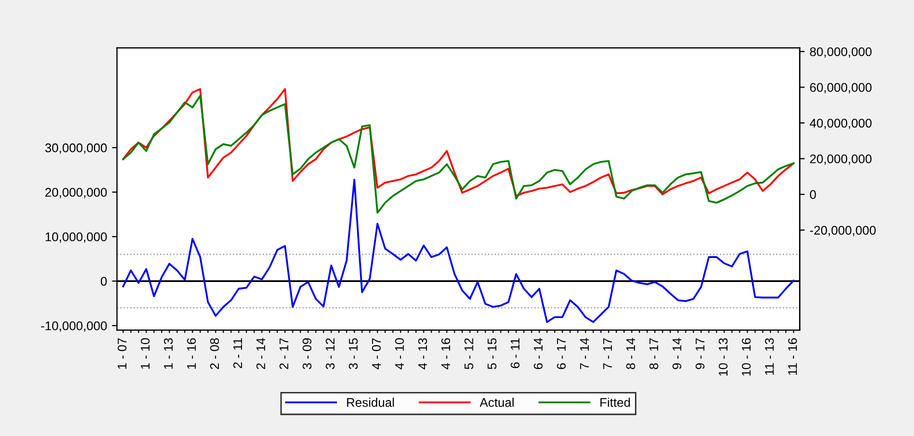 The width and height of the screenshot is (914, 436). What do you see at coordinates (631, 354) in the screenshot?
I see `x-tick-label: 8 - 14` at bounding box center [631, 354].